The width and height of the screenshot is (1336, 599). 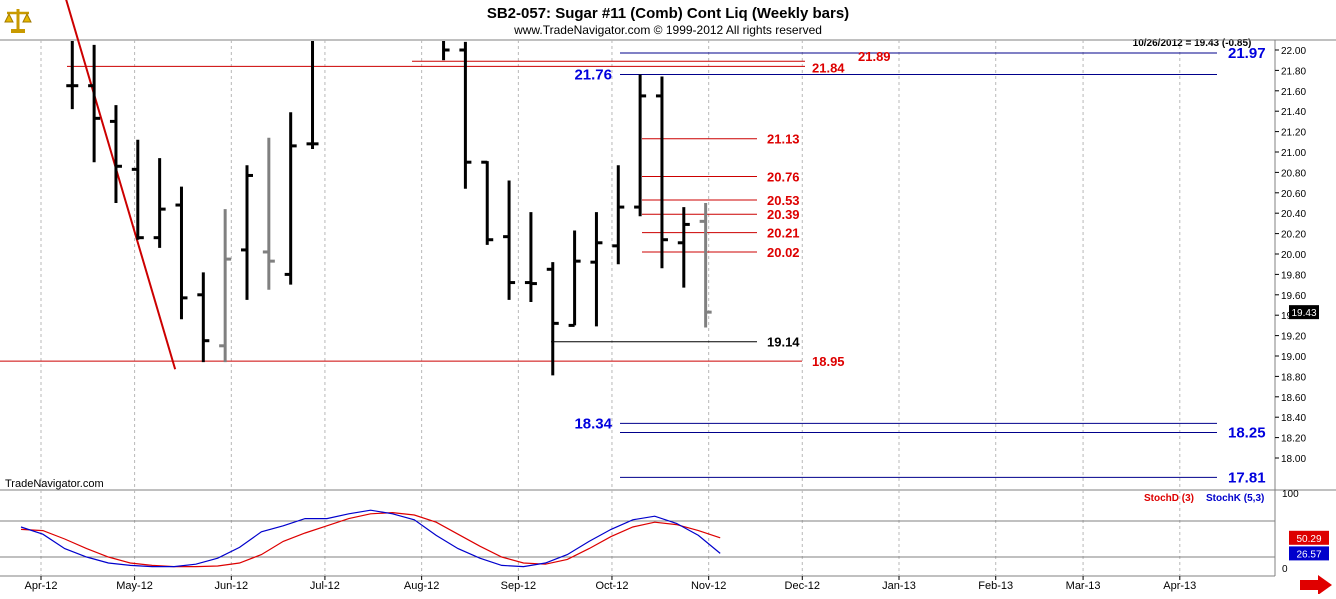 What do you see at coordinates (783, 176) in the screenshot?
I see `level-label: 20.76` at bounding box center [783, 176].